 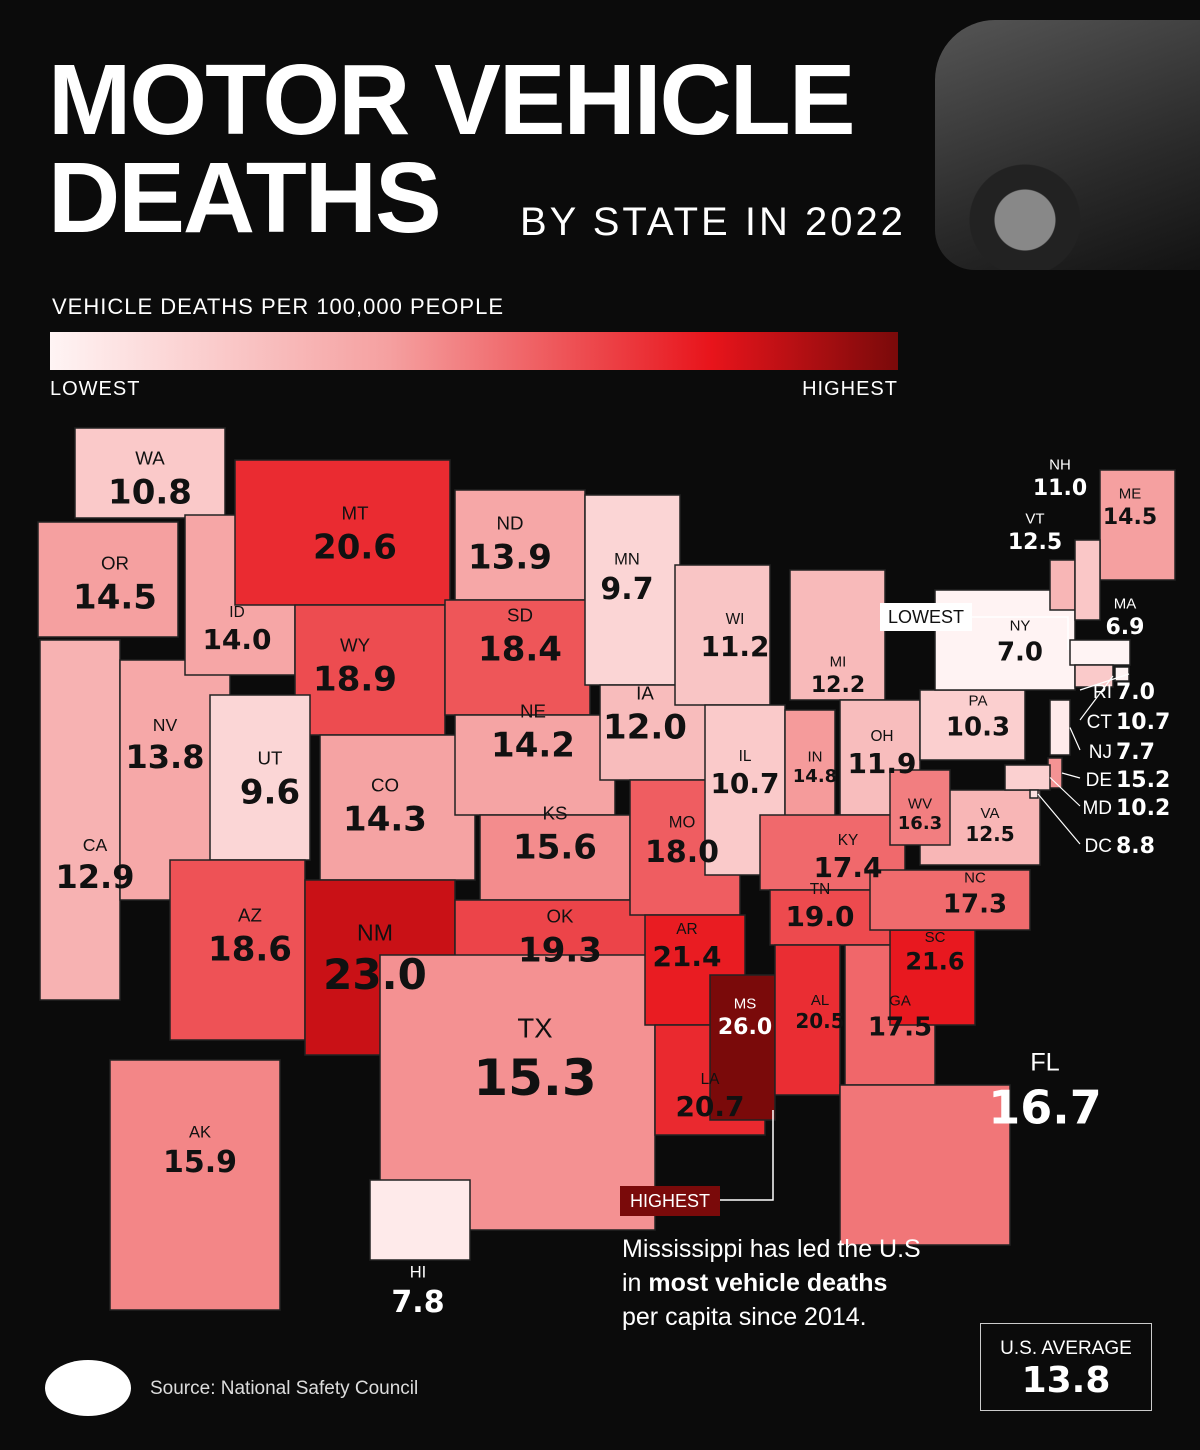 I want to click on legend-low: LOWEST, so click(x=95, y=389).